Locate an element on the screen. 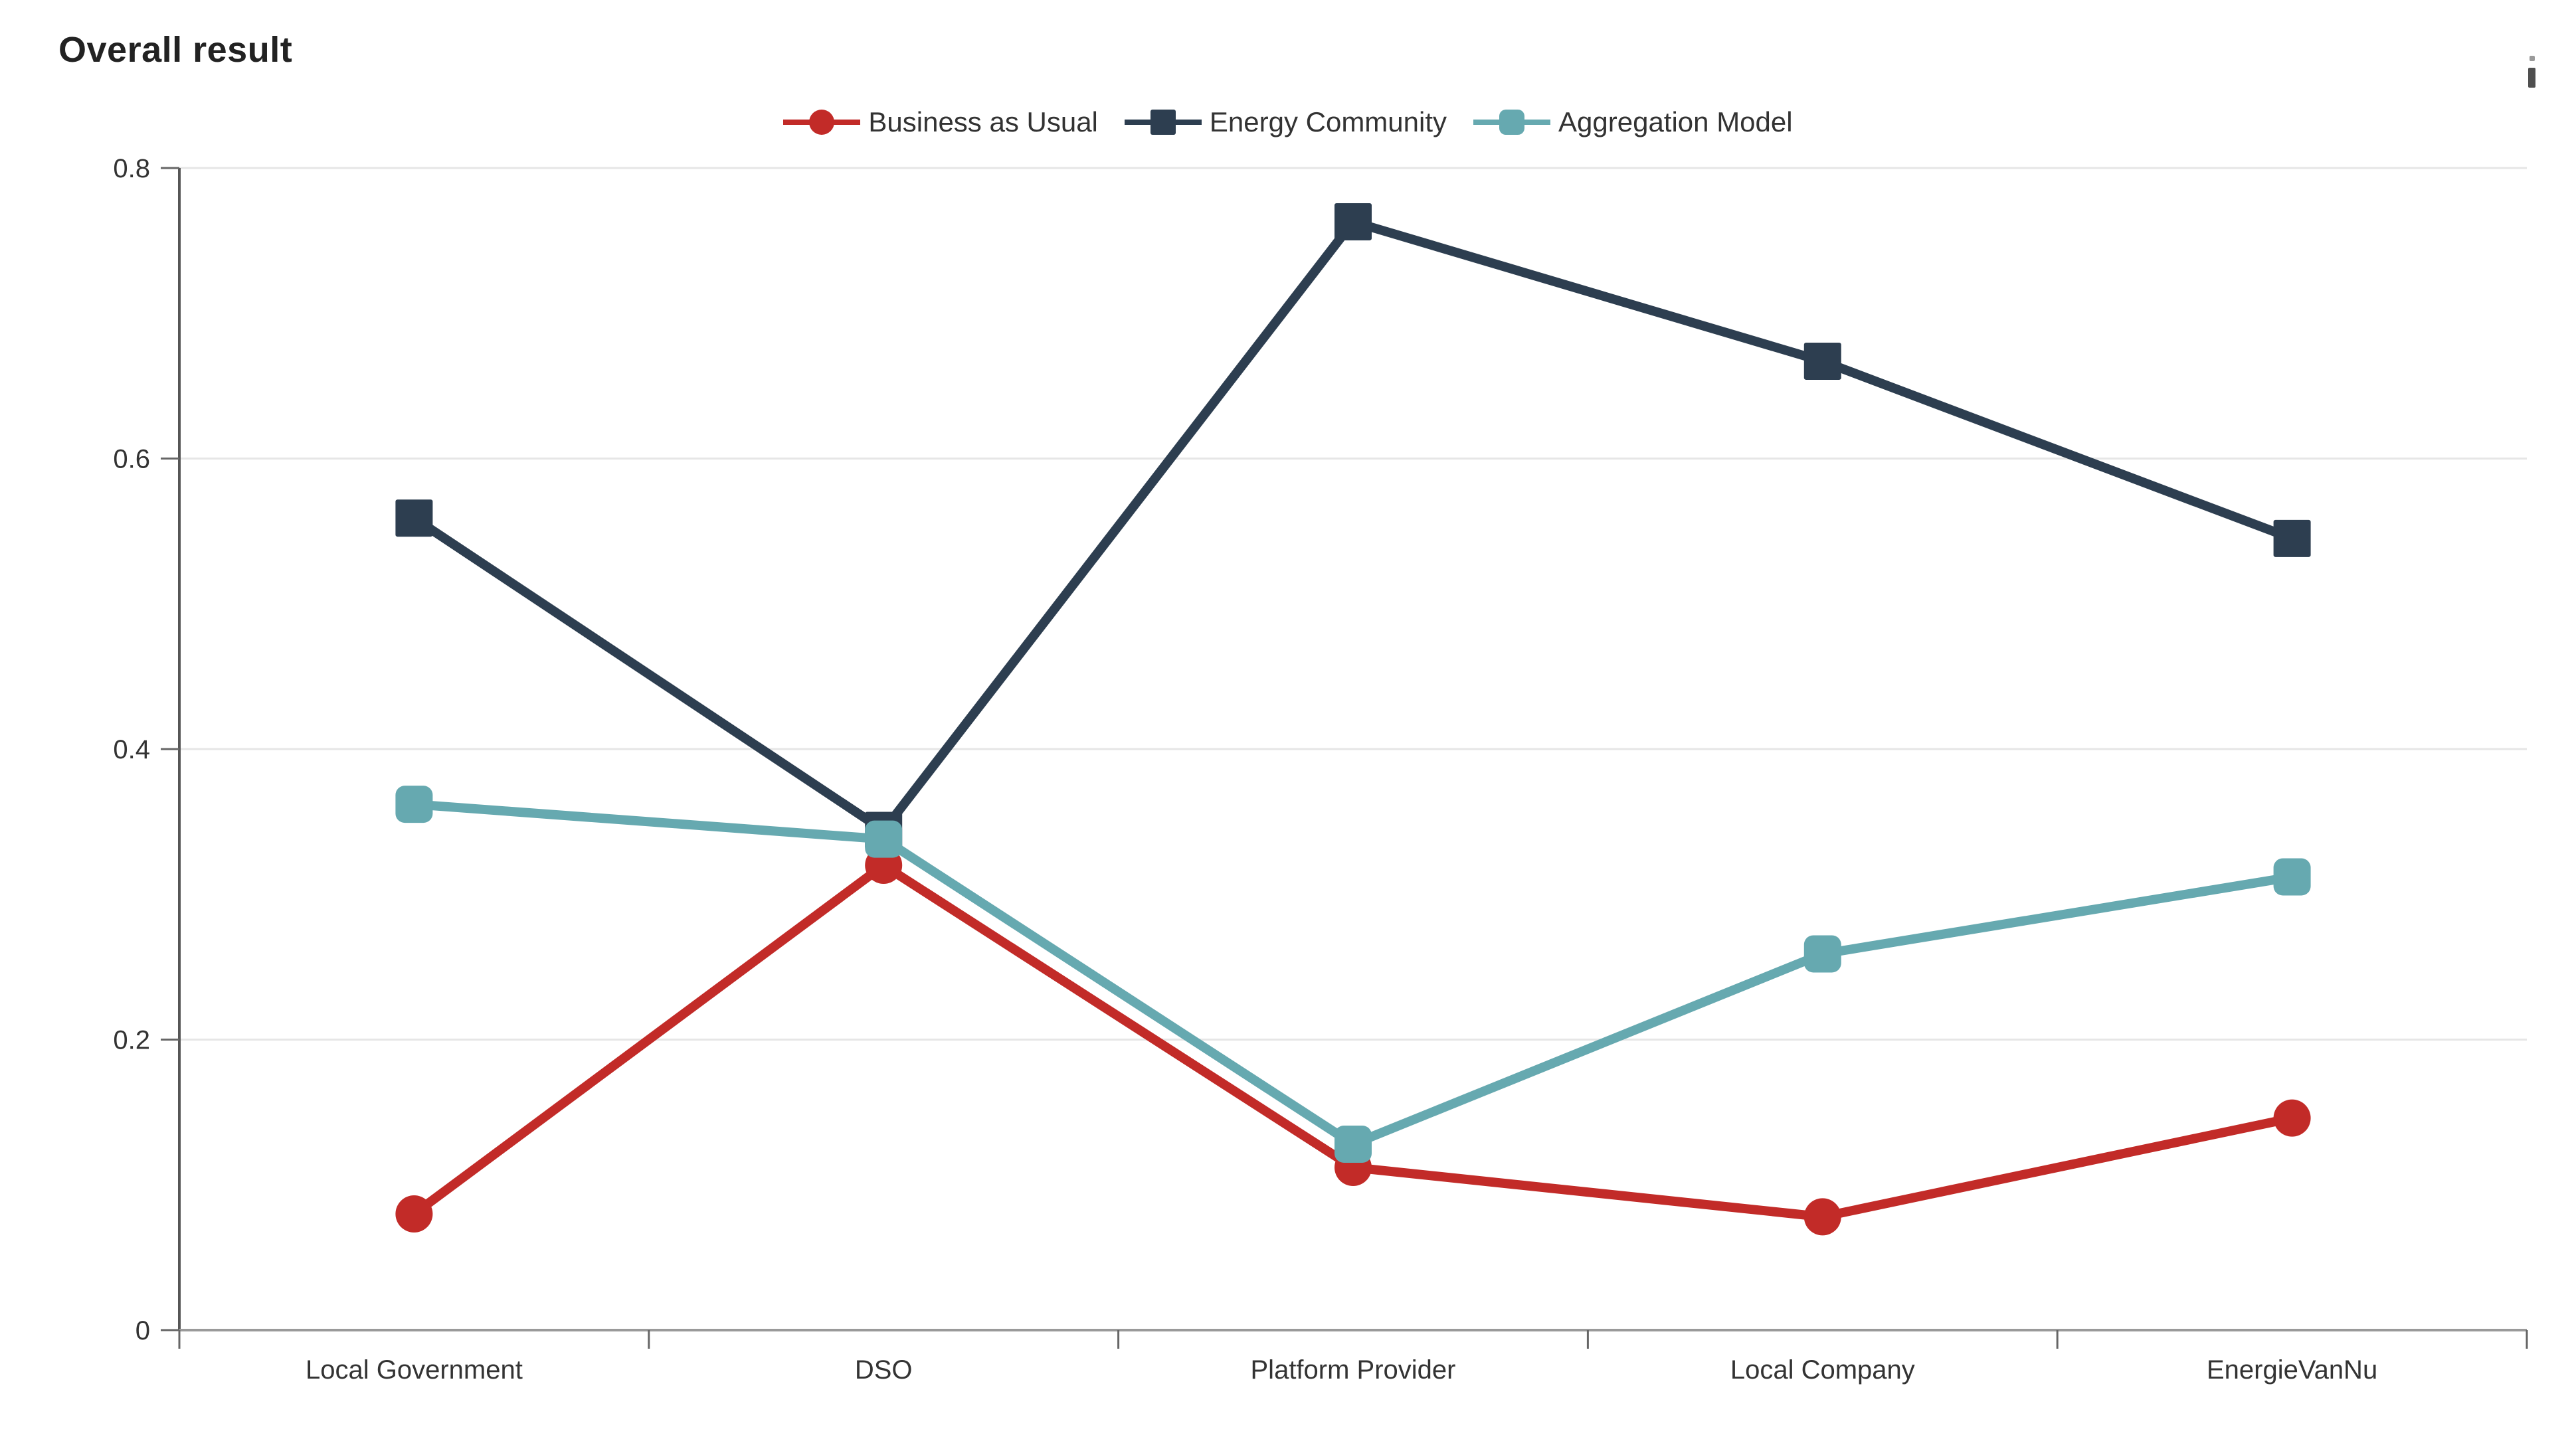 The image size is (2576, 1447). y-axis-label: 0.8 is located at coordinates (131, 168).